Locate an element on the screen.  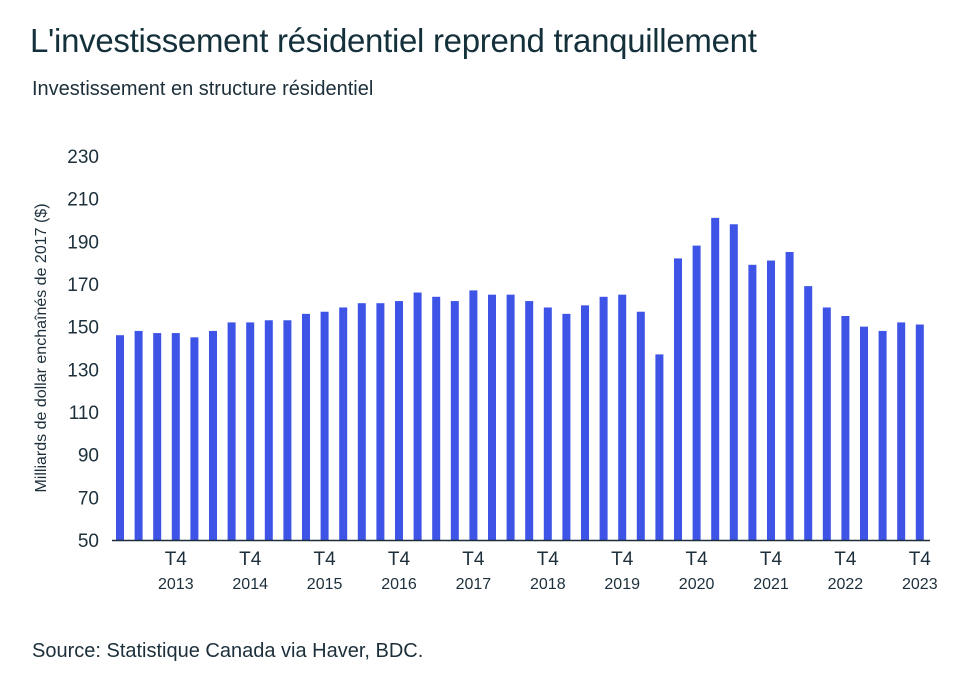
y-tick-label: 110 is located at coordinates (84, 413).